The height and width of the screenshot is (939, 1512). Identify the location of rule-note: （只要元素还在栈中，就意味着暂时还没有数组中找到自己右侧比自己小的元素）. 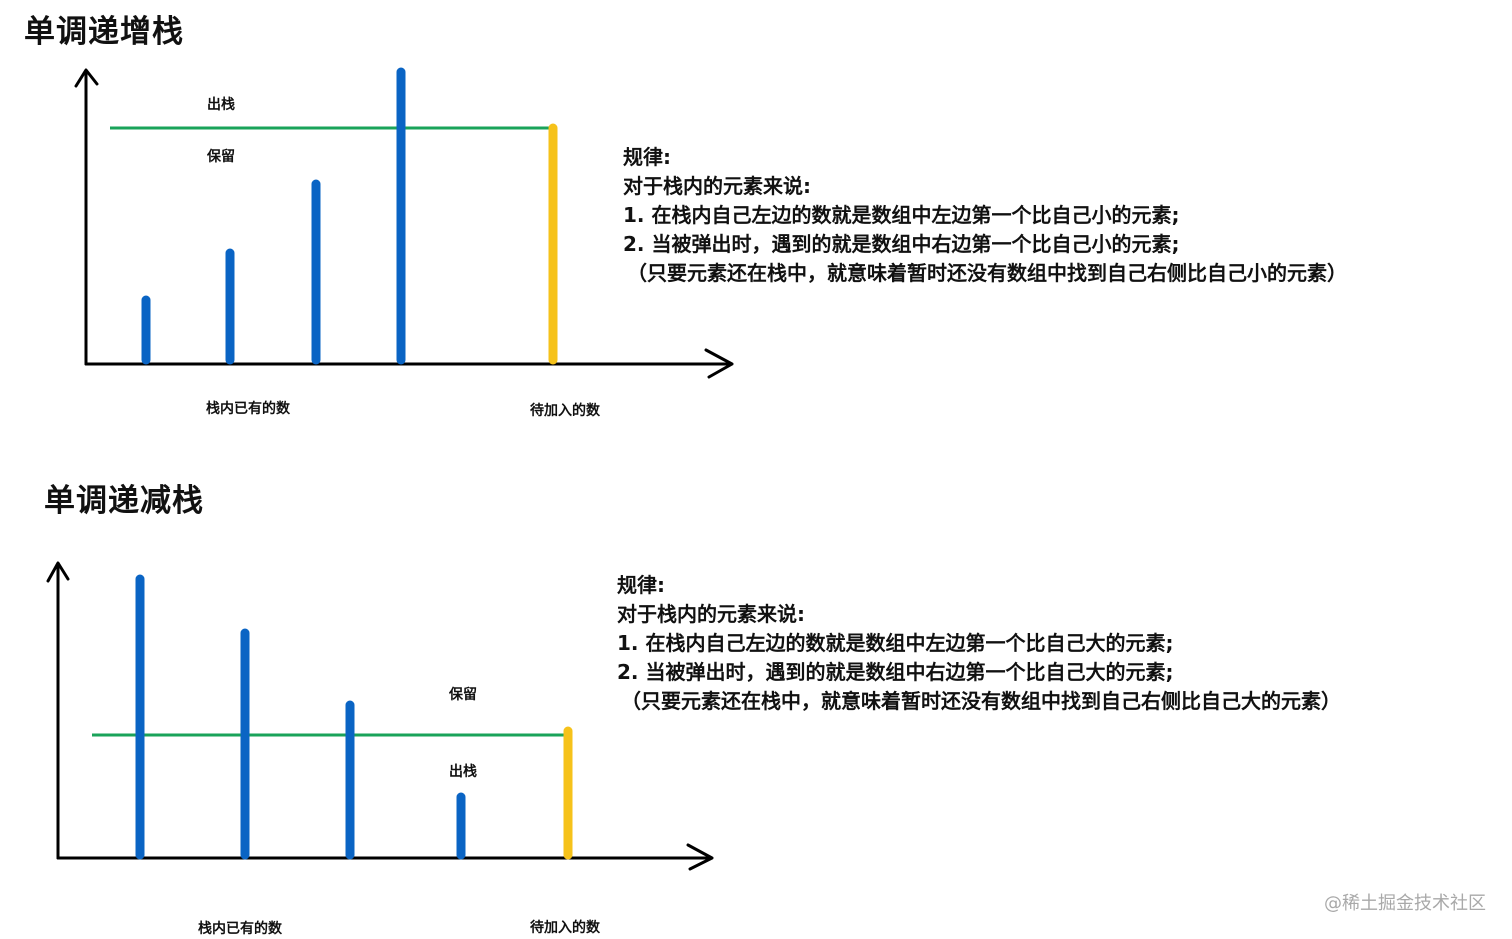
(987, 273).